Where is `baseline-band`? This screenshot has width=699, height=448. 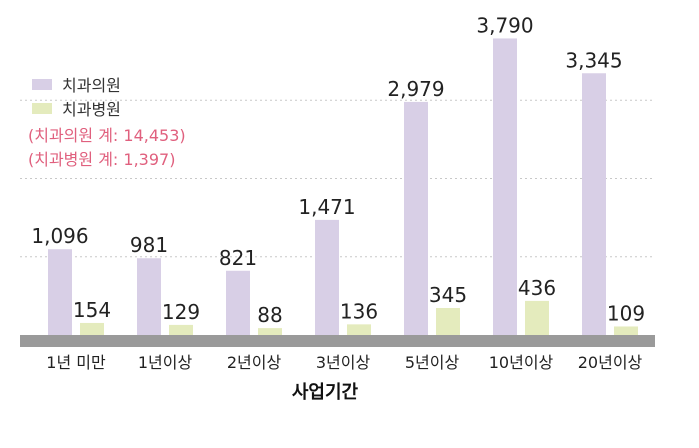 baseline-band is located at coordinates (337, 341).